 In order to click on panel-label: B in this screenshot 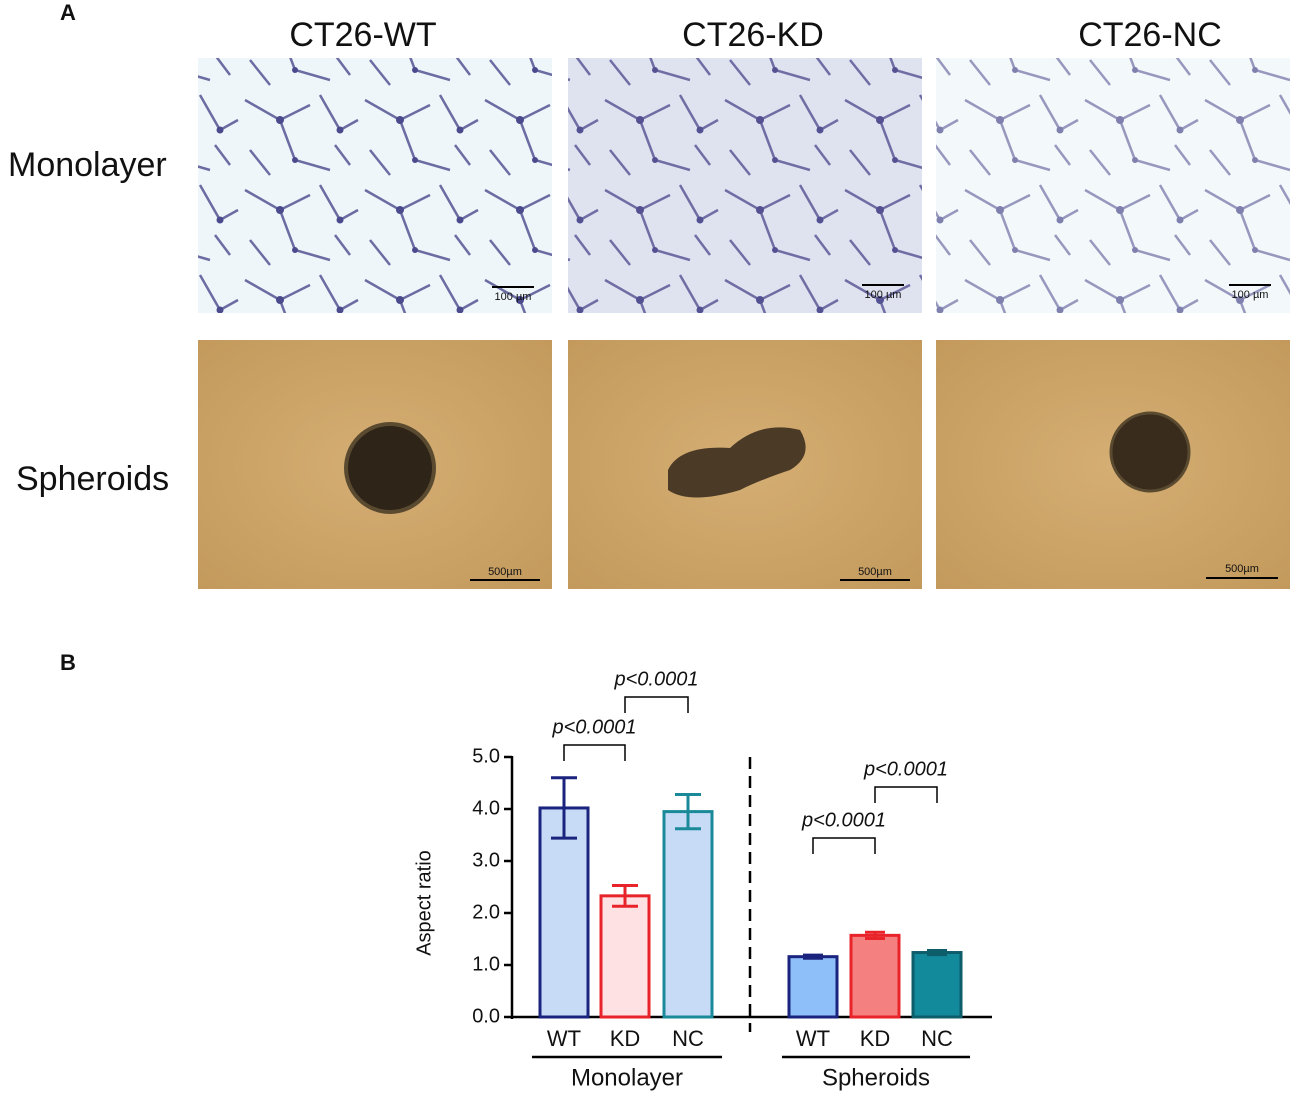, I will do `click(68, 662)`.